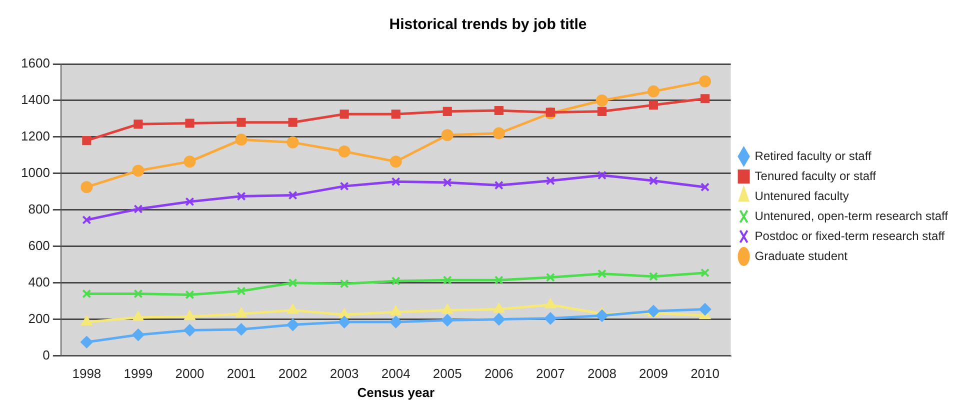 This screenshot has height=411, width=977. I want to click on x-tick-label: 2009, so click(653, 374).